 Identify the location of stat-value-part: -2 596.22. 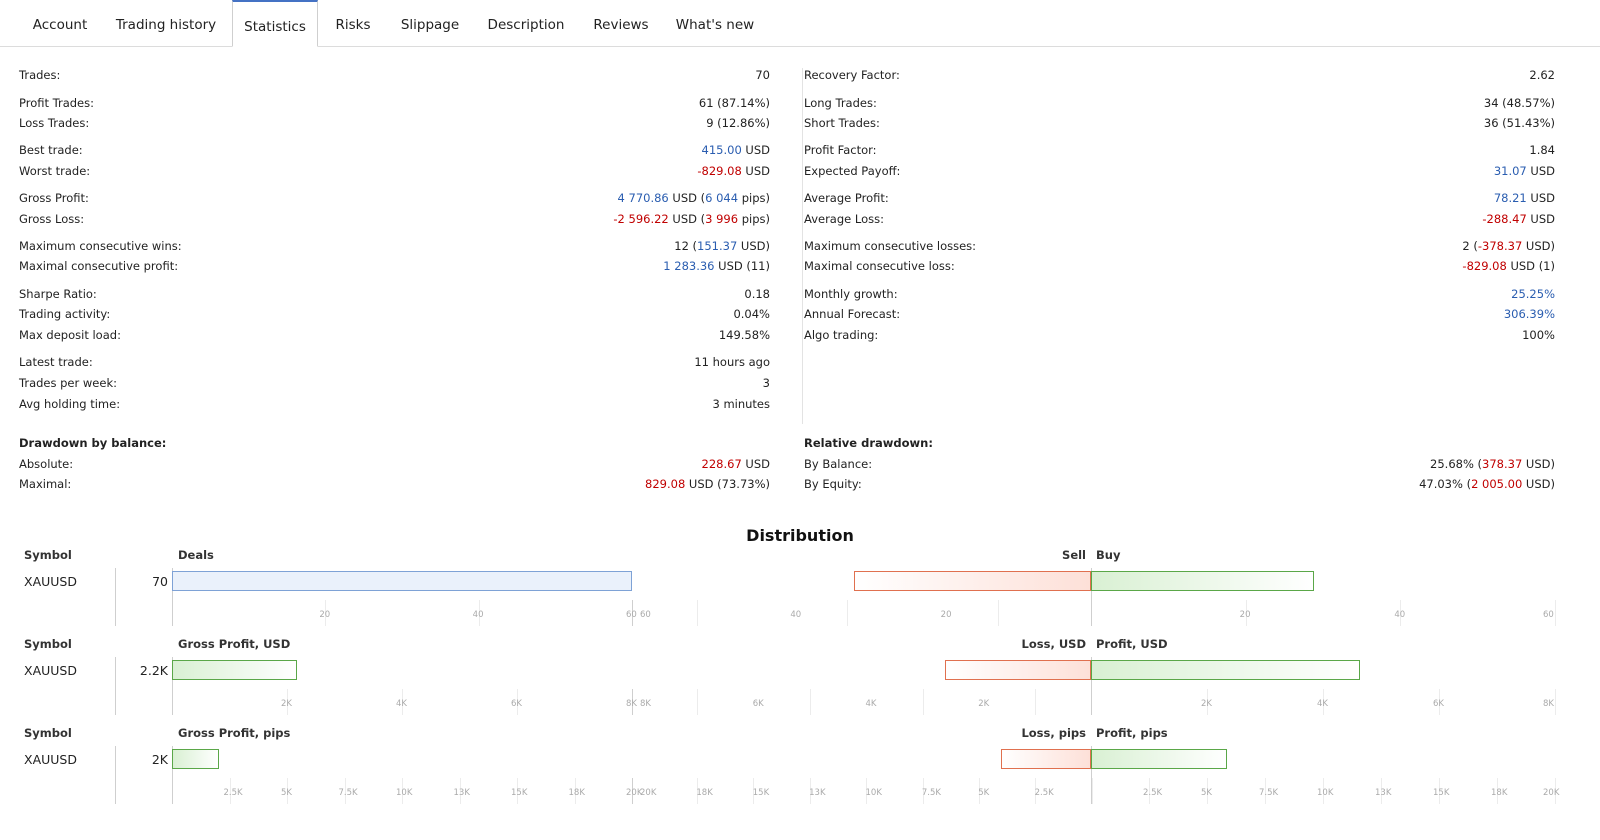
(641, 219).